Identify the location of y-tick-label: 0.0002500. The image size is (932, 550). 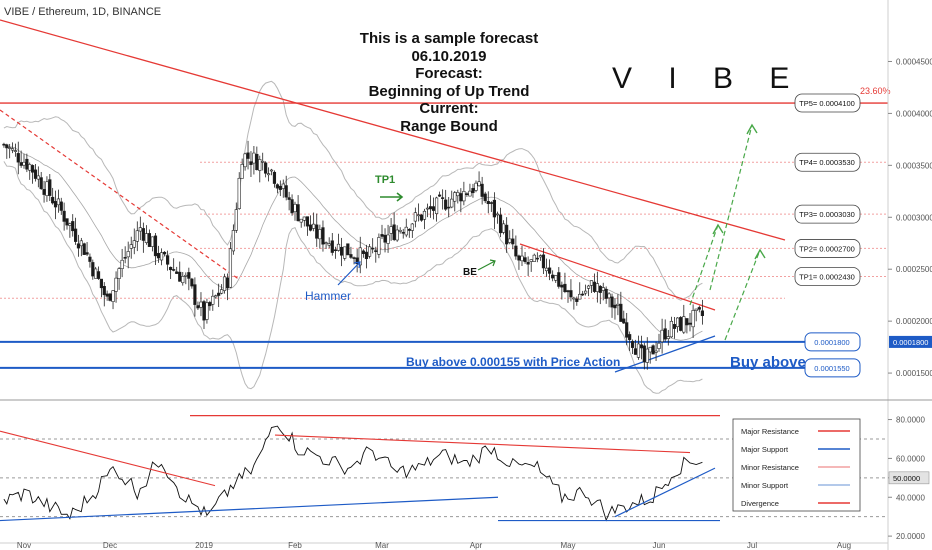
(914, 269).